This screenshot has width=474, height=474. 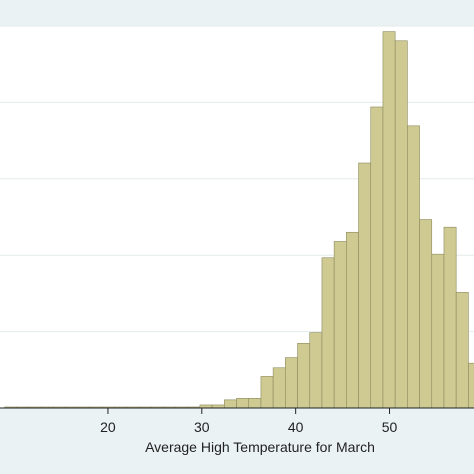 What do you see at coordinates (108, 427) in the screenshot?
I see `x-tick-label-20: 20` at bounding box center [108, 427].